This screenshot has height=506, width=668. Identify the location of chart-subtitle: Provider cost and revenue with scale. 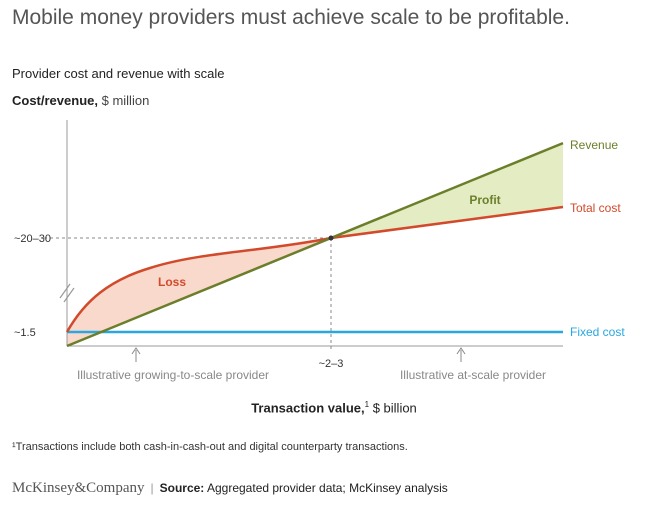
(118, 73).